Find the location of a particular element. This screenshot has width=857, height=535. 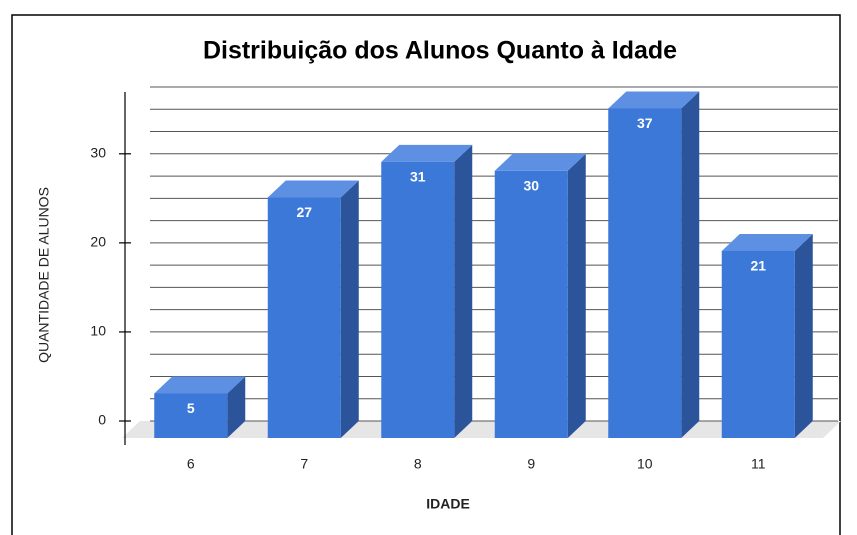

x-tick-label: 9 is located at coordinates (531, 464).